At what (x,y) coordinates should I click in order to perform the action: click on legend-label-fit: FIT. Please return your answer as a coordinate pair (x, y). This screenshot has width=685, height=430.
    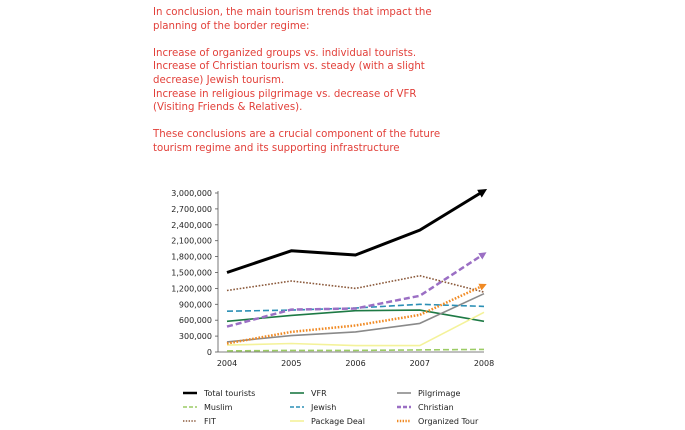
    Looking at the image, I should click on (210, 421).